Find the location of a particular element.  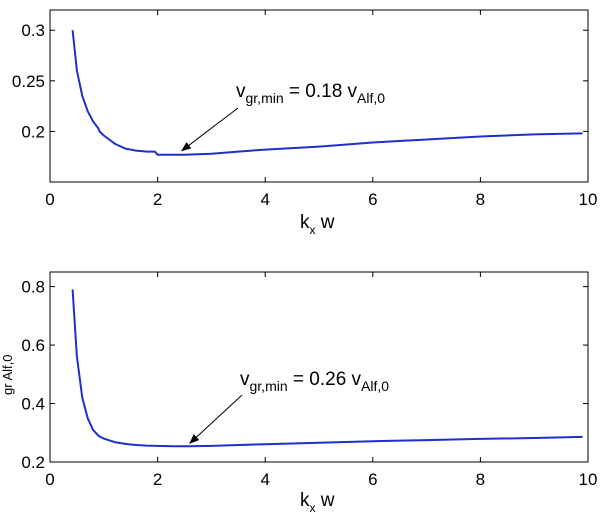

top-chart-x-tick-label: 0 is located at coordinates (49, 199).